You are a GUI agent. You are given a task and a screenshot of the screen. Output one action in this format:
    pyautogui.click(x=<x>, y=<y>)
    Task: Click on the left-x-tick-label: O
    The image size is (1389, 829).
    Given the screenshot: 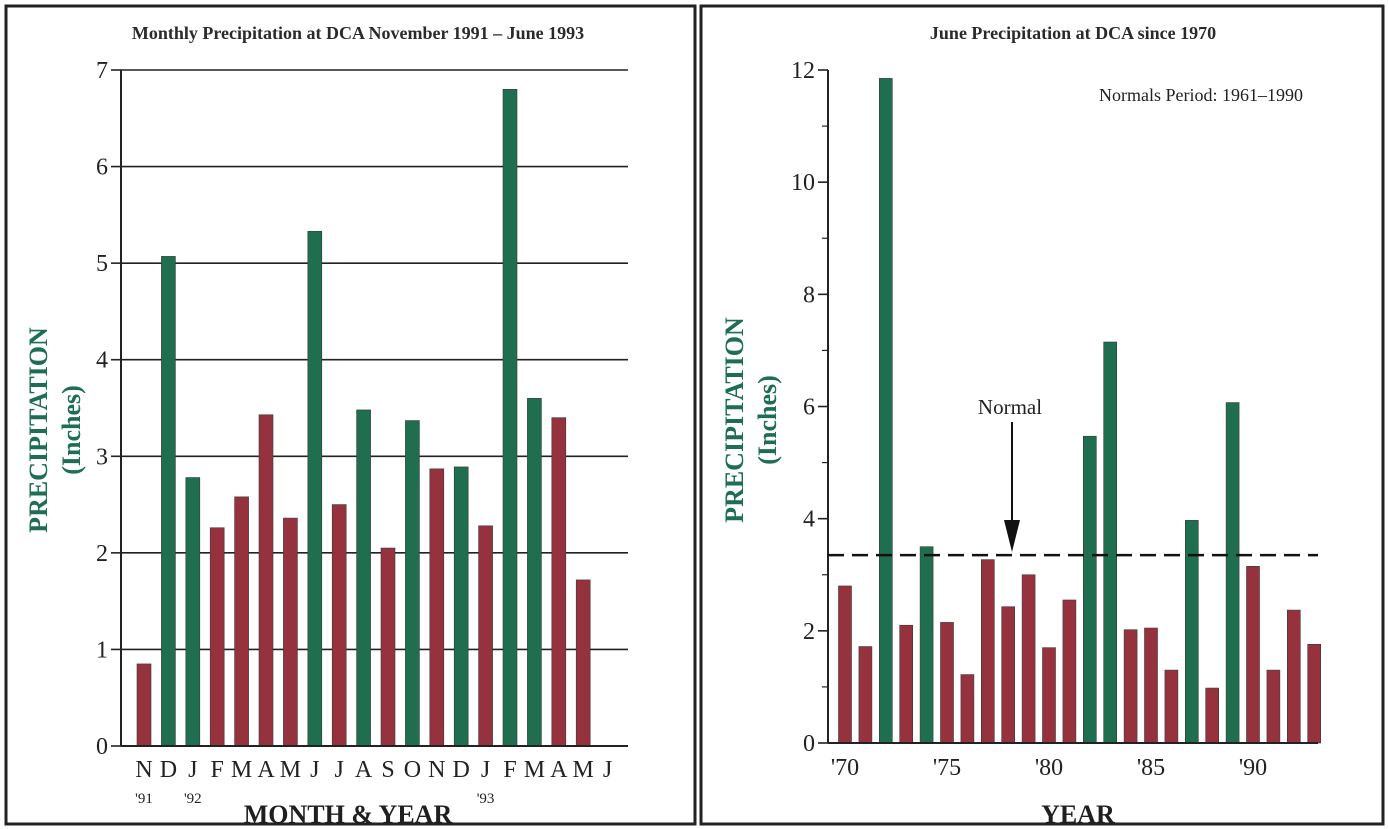 What is the action you would take?
    pyautogui.click(x=412, y=770)
    